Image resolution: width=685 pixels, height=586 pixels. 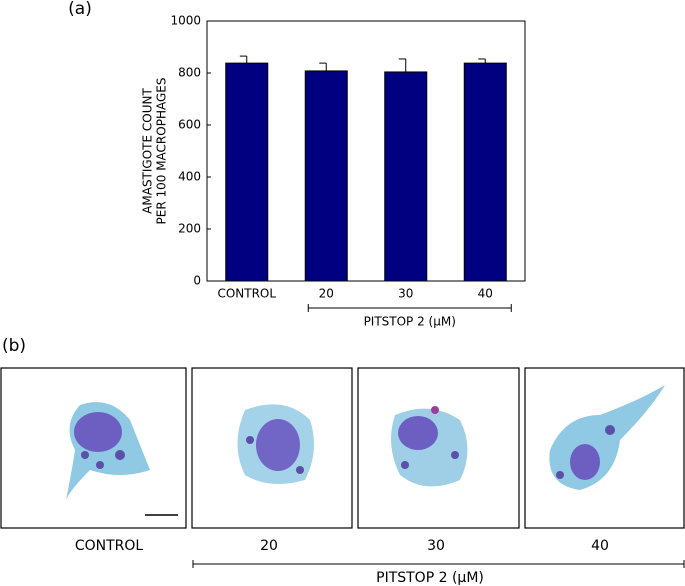 What do you see at coordinates (326, 294) in the screenshot?
I see `x-tick-label: 20` at bounding box center [326, 294].